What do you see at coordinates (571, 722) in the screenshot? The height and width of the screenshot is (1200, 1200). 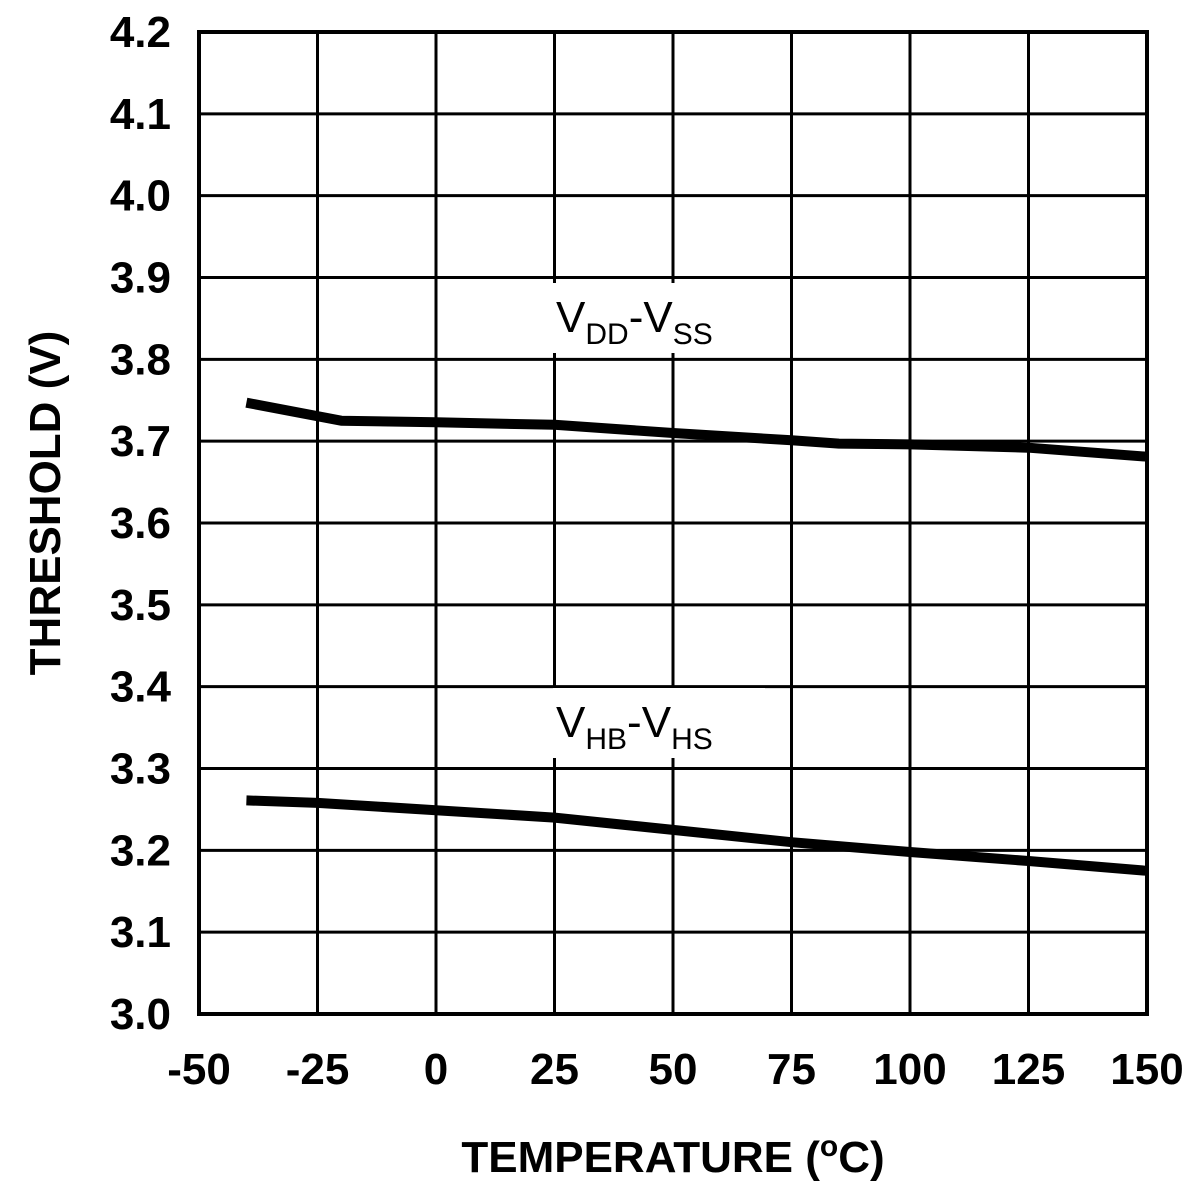 I see `series-label-vhb-main1: V` at bounding box center [571, 722].